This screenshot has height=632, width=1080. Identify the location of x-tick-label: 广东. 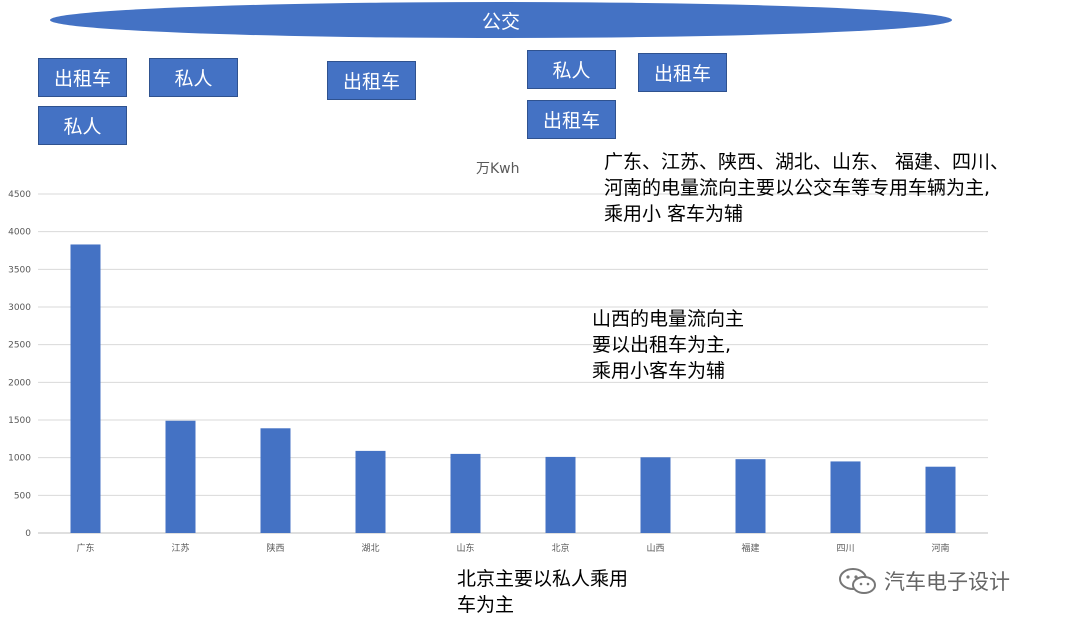
(85, 548).